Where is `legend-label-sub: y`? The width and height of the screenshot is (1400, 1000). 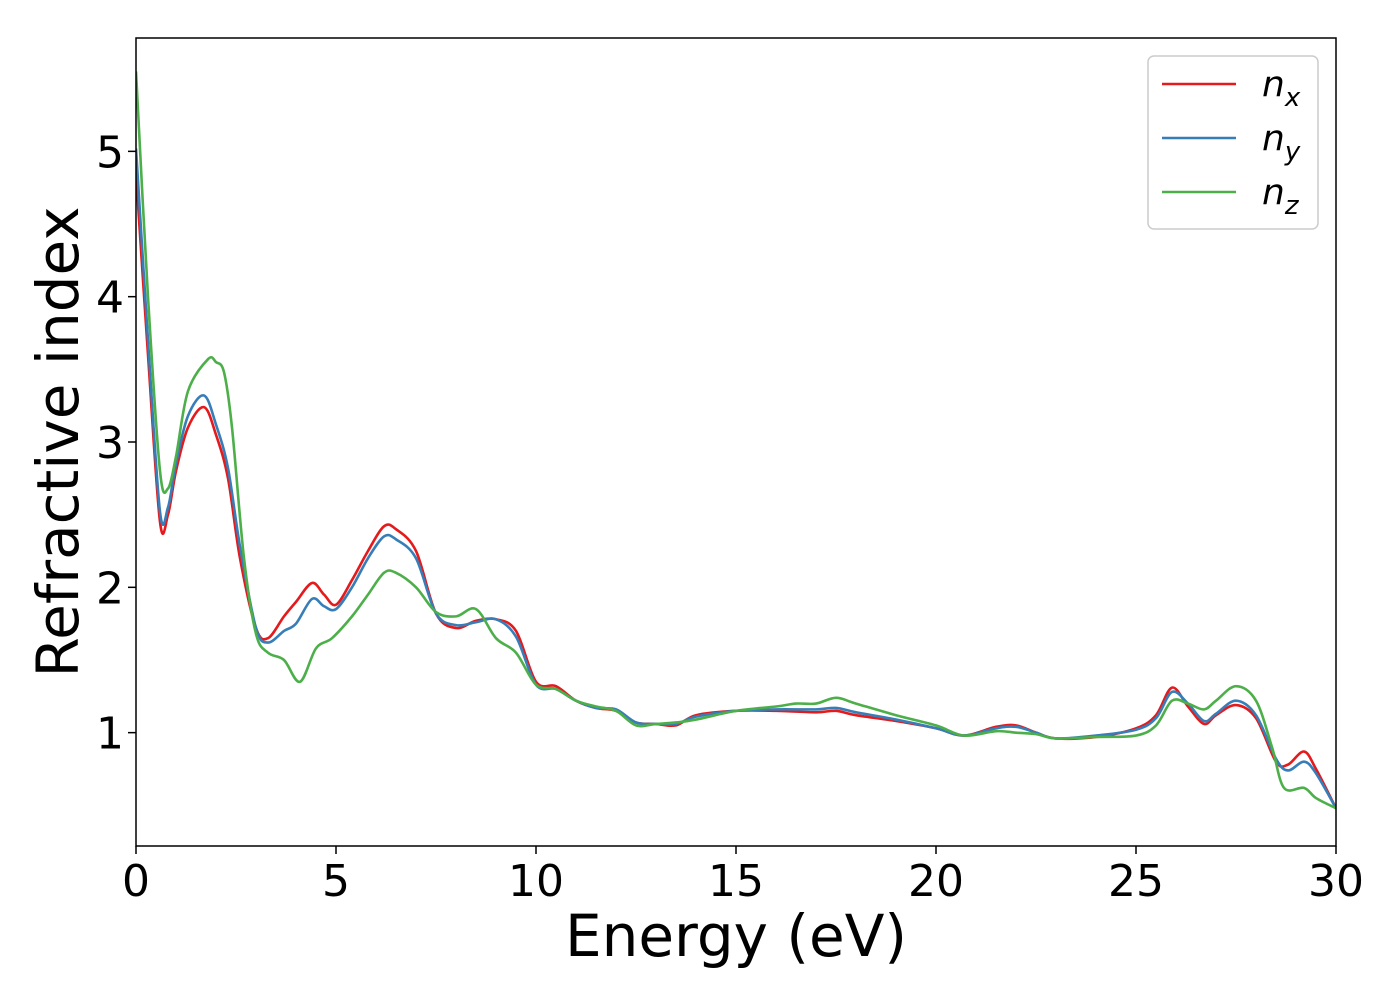 legend-label-sub: y is located at coordinates (1292, 152).